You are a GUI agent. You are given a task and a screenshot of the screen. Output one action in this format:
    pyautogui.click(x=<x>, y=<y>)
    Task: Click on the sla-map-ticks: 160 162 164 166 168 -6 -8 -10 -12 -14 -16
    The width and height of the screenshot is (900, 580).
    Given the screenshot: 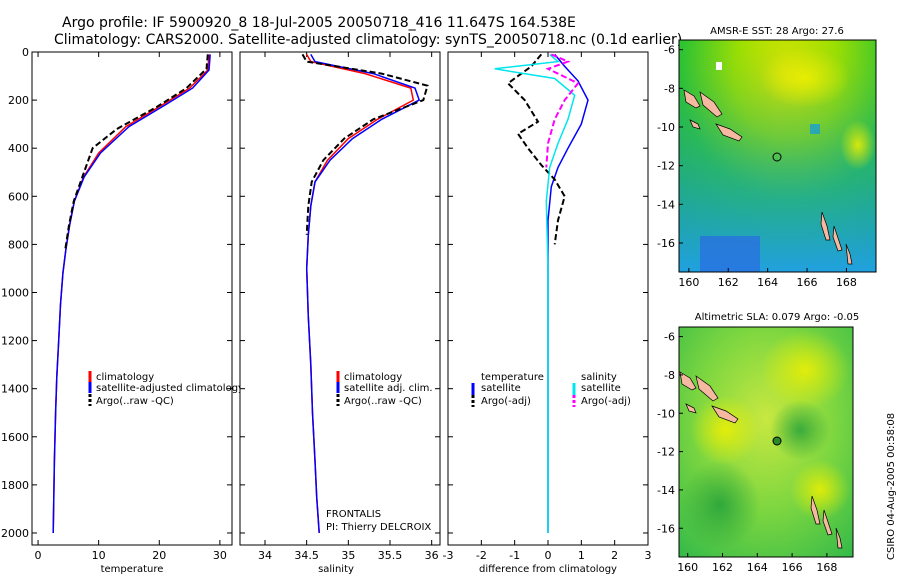 What is the action you would take?
    pyautogui.click(x=747, y=452)
    